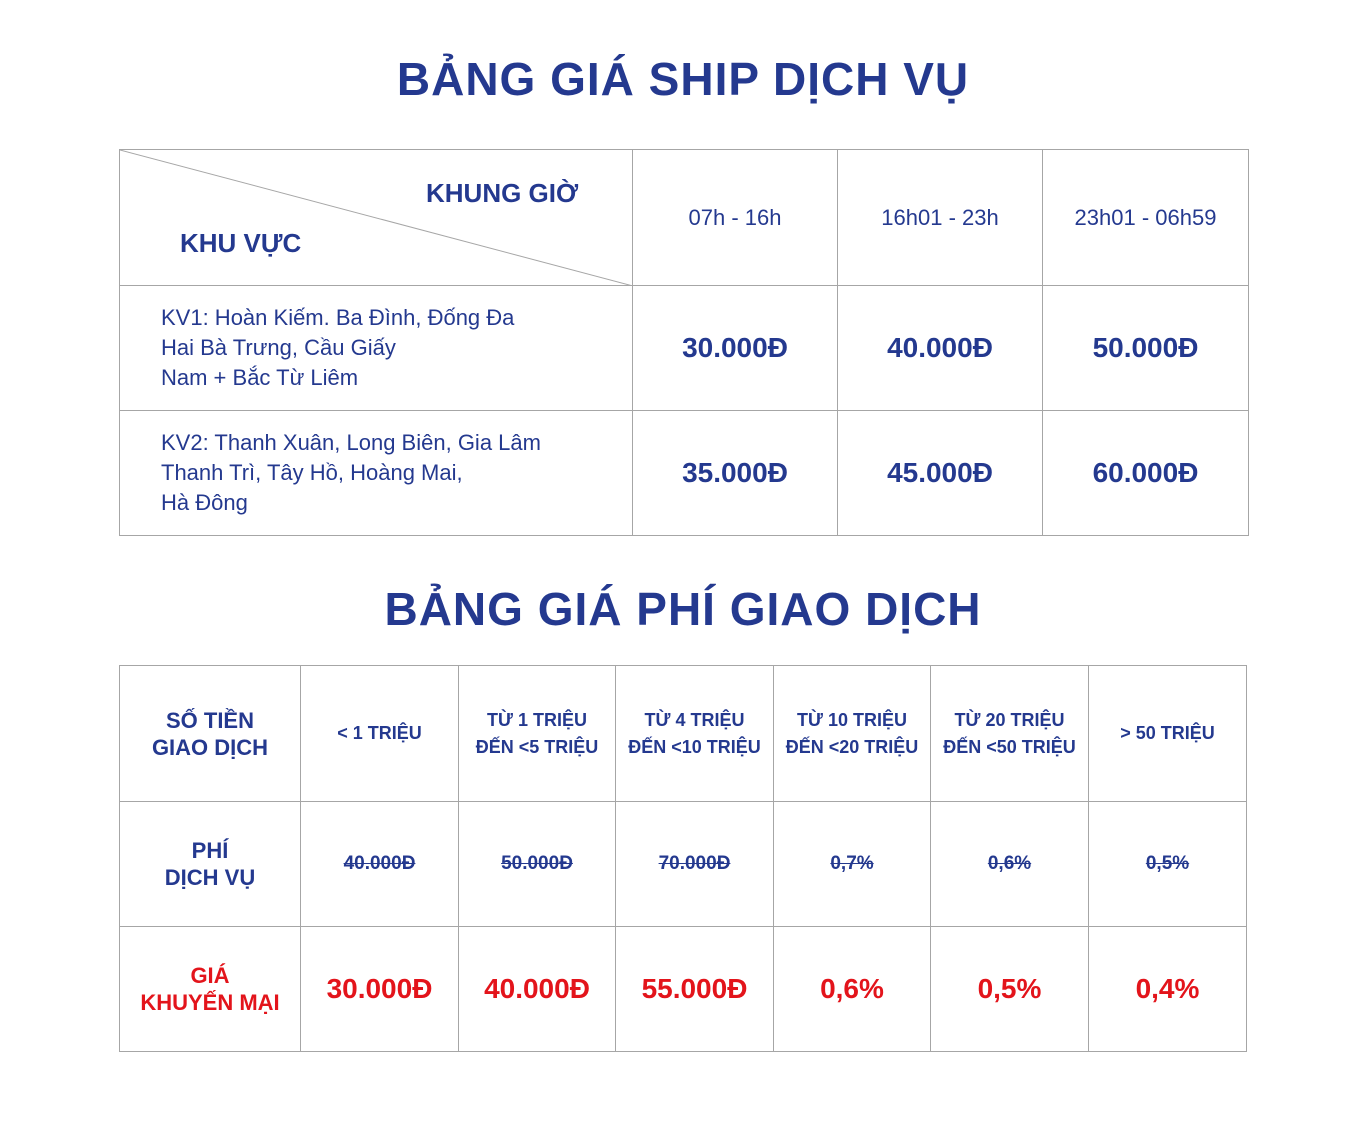 This screenshot has height=1128, width=1366. Describe the element at coordinates (694, 864) in the screenshot. I see `old-fee: 70.000Đ` at that location.